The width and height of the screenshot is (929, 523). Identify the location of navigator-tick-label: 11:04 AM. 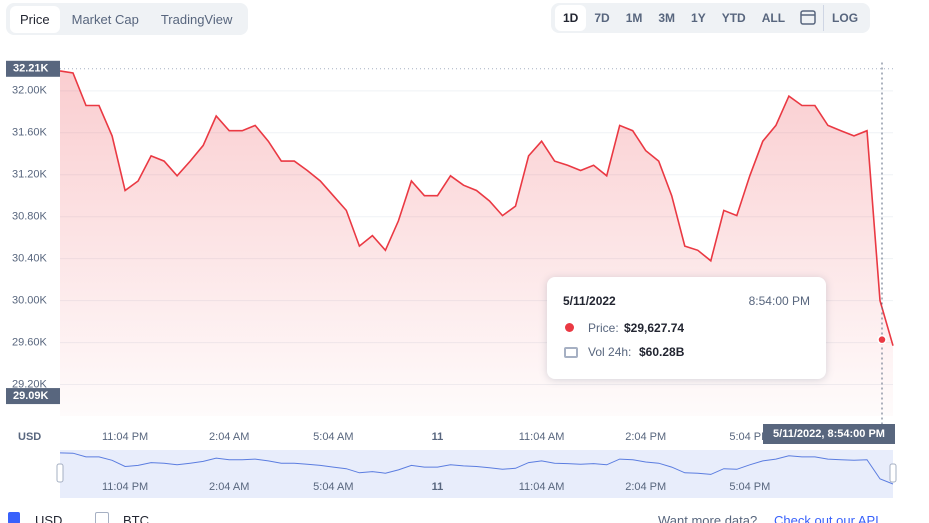
(542, 487).